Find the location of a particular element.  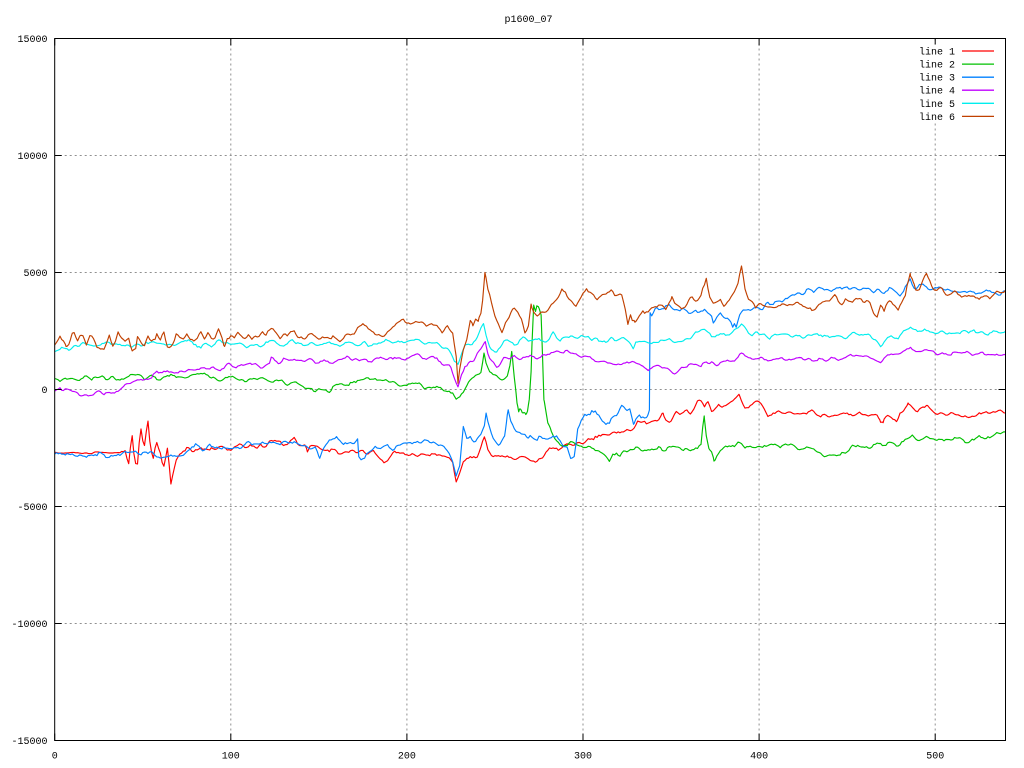

svg-text: 500 is located at coordinates (935, 757).